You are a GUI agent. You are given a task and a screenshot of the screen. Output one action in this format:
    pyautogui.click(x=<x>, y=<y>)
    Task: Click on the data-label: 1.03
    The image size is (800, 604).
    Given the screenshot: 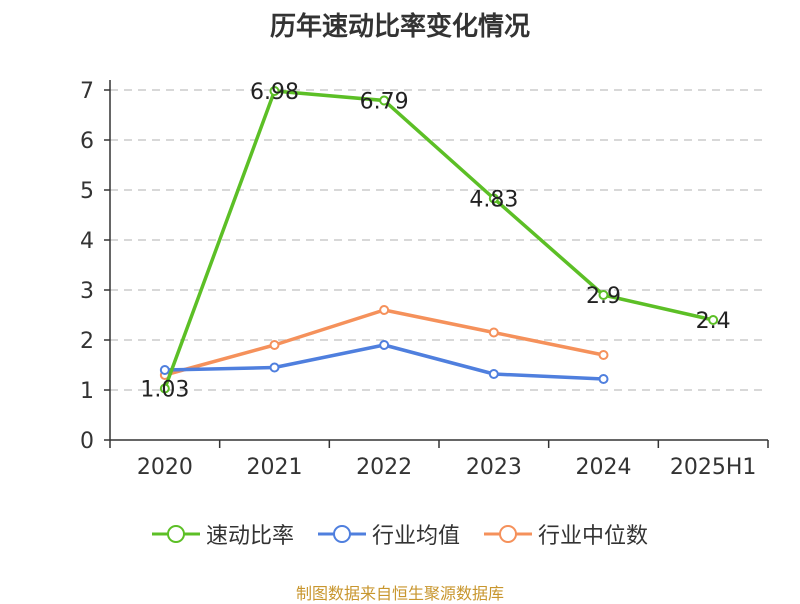 What is the action you would take?
    pyautogui.click(x=164, y=390)
    